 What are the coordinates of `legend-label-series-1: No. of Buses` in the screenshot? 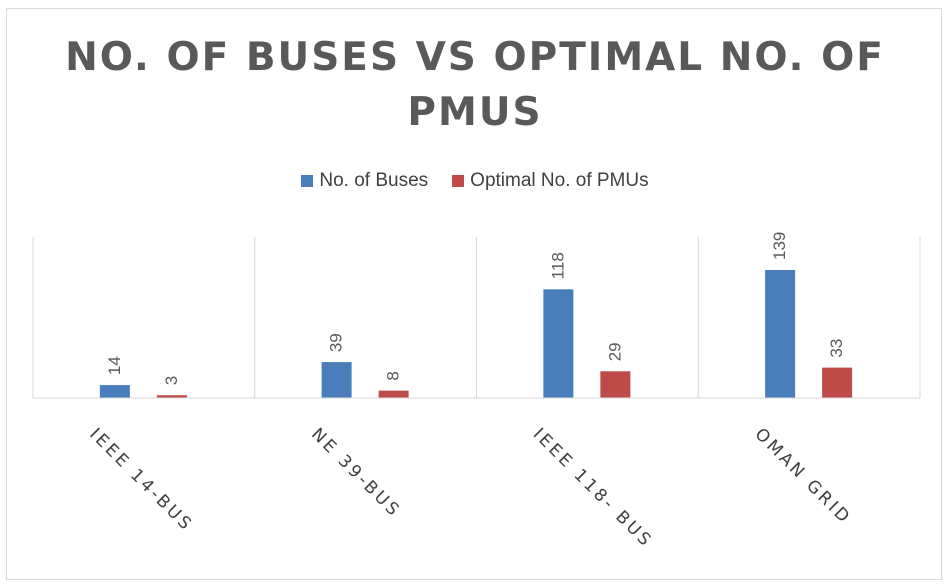 It's located at (374, 180).